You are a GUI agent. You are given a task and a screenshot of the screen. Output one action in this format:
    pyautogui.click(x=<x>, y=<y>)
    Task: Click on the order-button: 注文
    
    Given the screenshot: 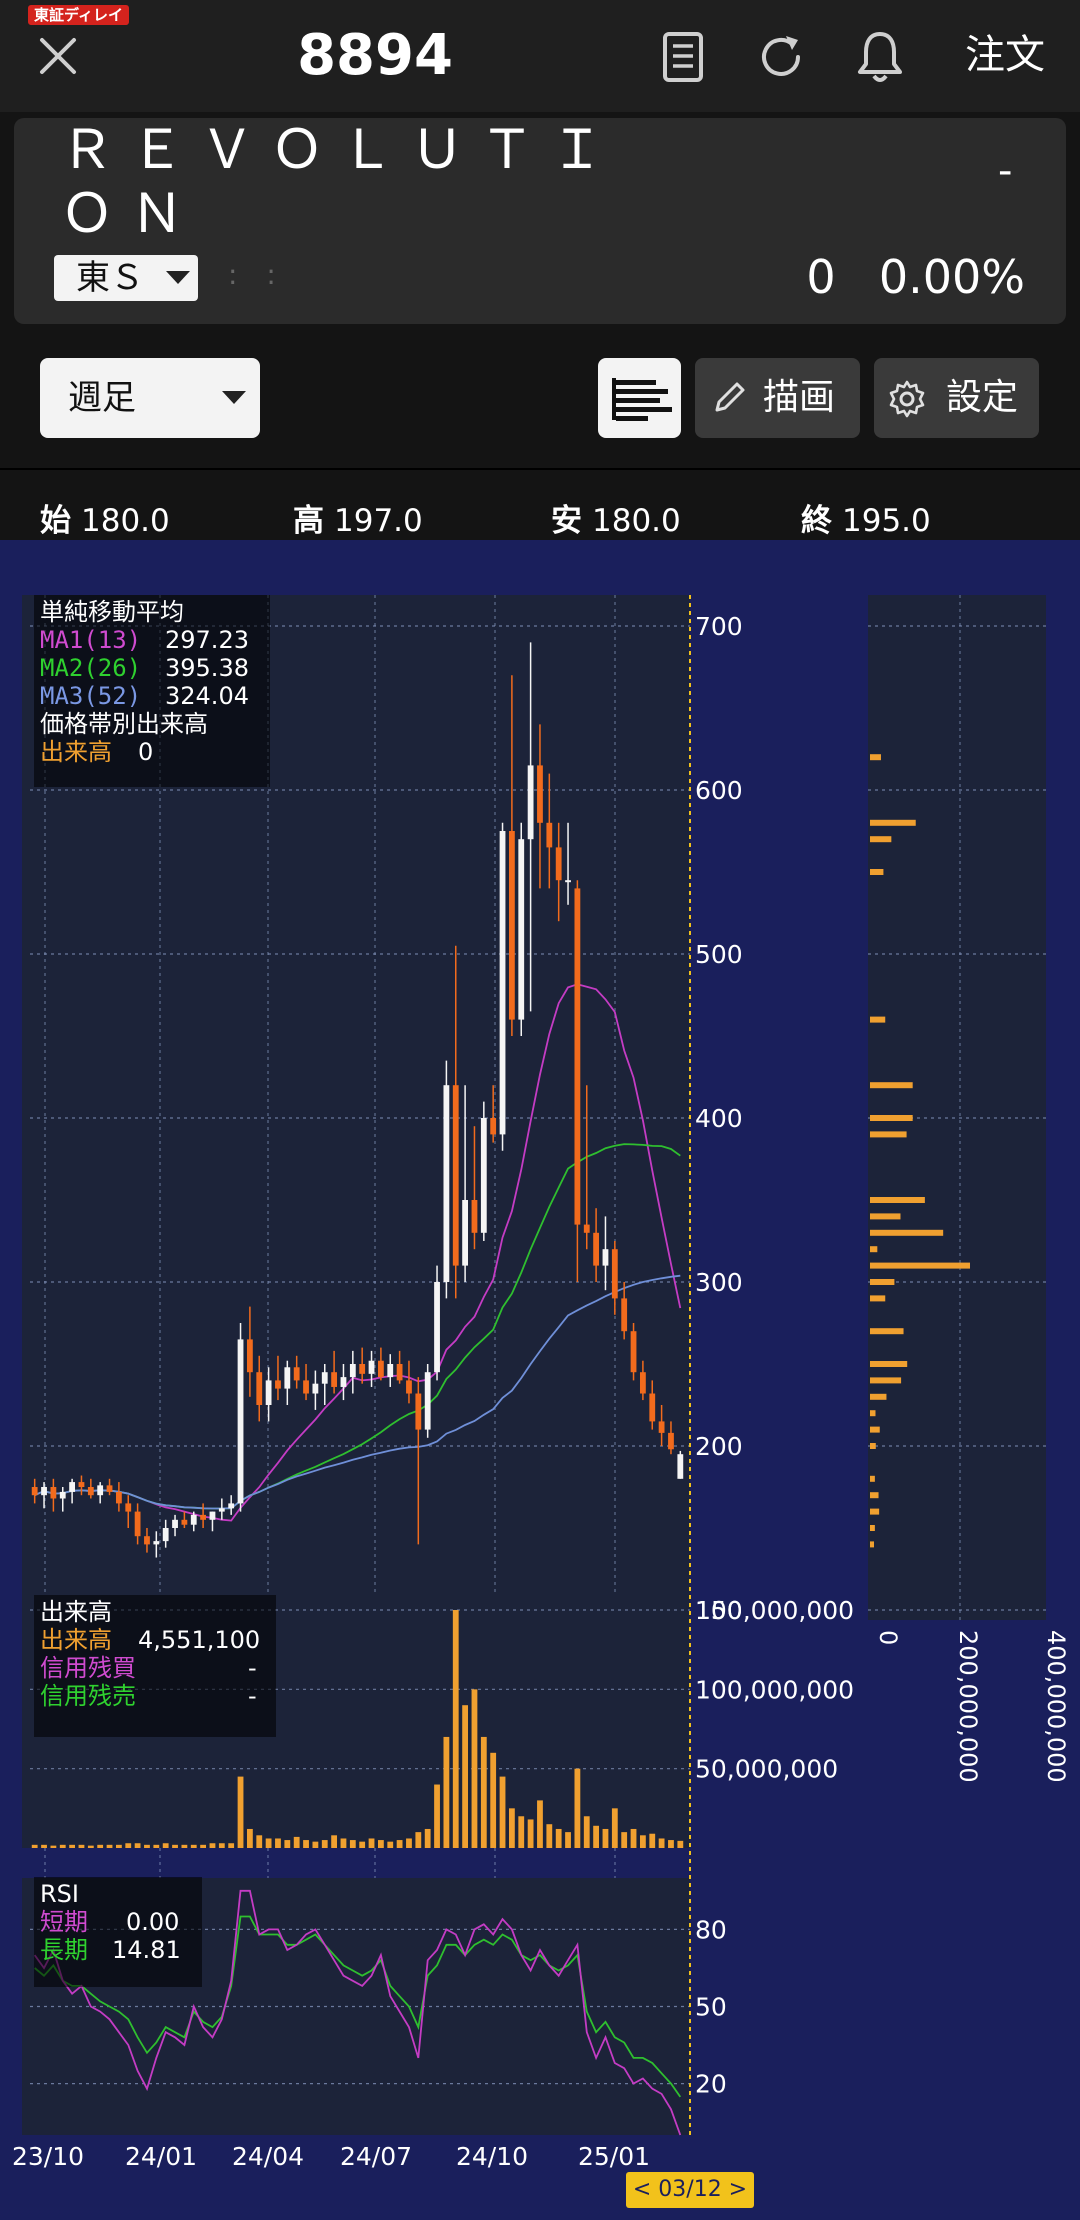 What is the action you would take?
    pyautogui.click(x=1005, y=55)
    